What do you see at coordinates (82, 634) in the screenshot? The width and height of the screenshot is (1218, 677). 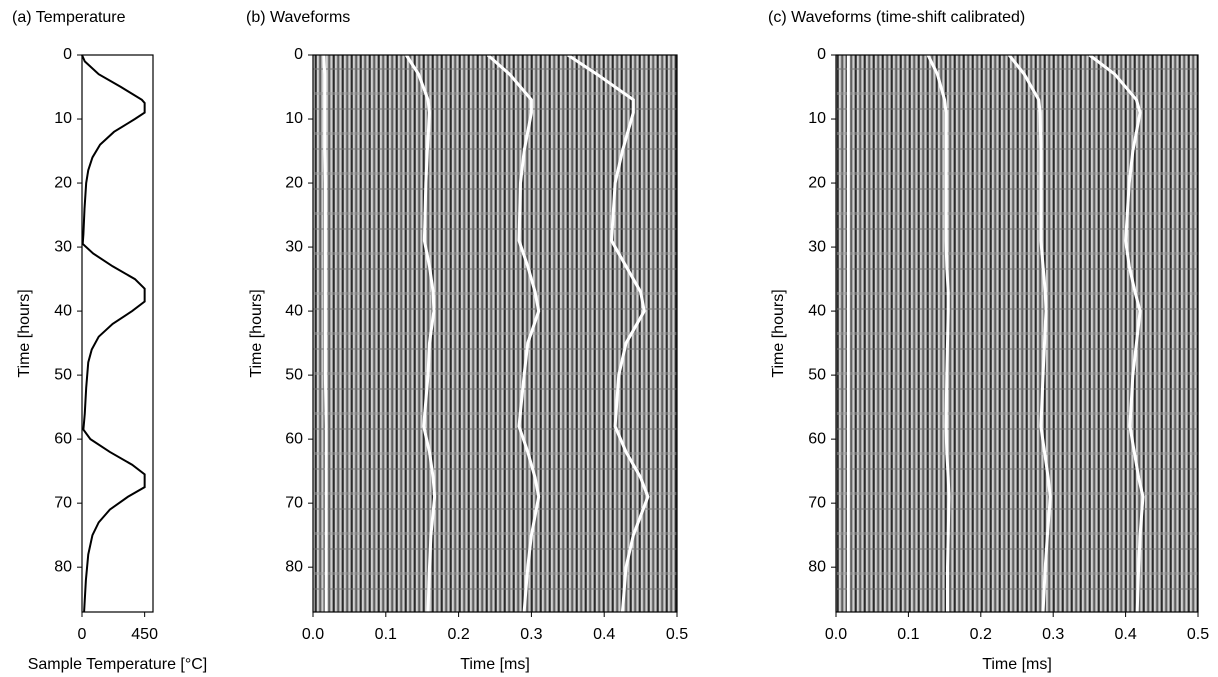 I see `x-tick-label: 0` at bounding box center [82, 634].